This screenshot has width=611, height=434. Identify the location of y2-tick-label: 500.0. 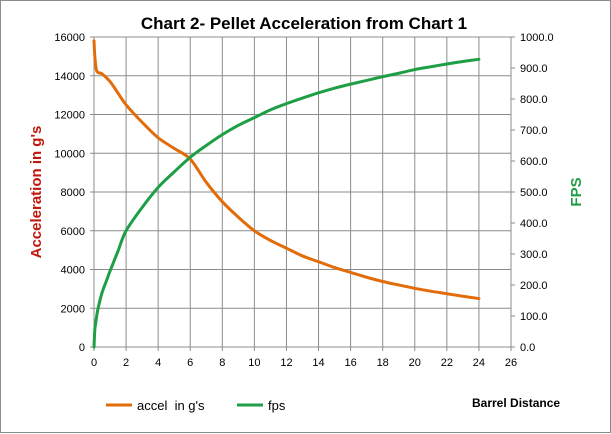
(534, 193).